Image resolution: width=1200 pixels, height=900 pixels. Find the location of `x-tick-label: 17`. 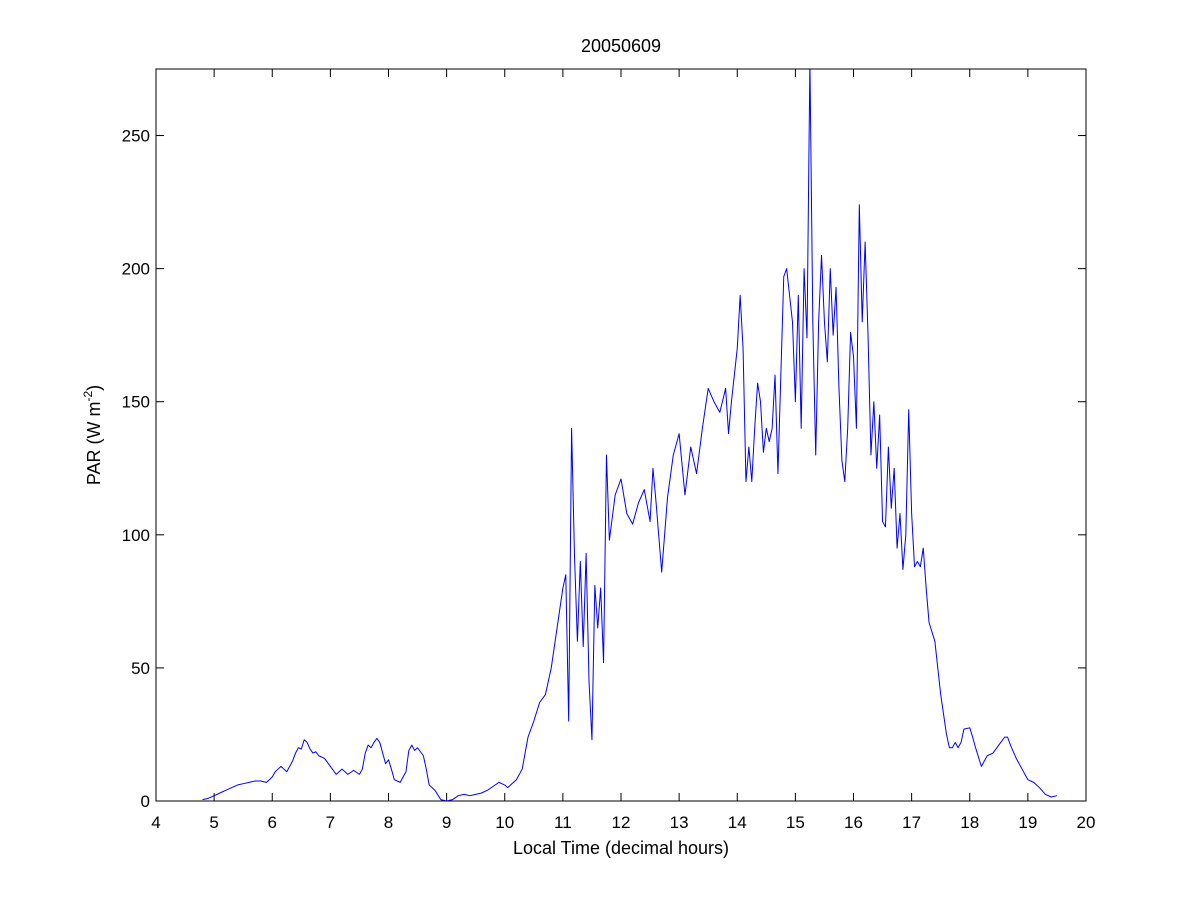

x-tick-label: 17 is located at coordinates (911, 822).